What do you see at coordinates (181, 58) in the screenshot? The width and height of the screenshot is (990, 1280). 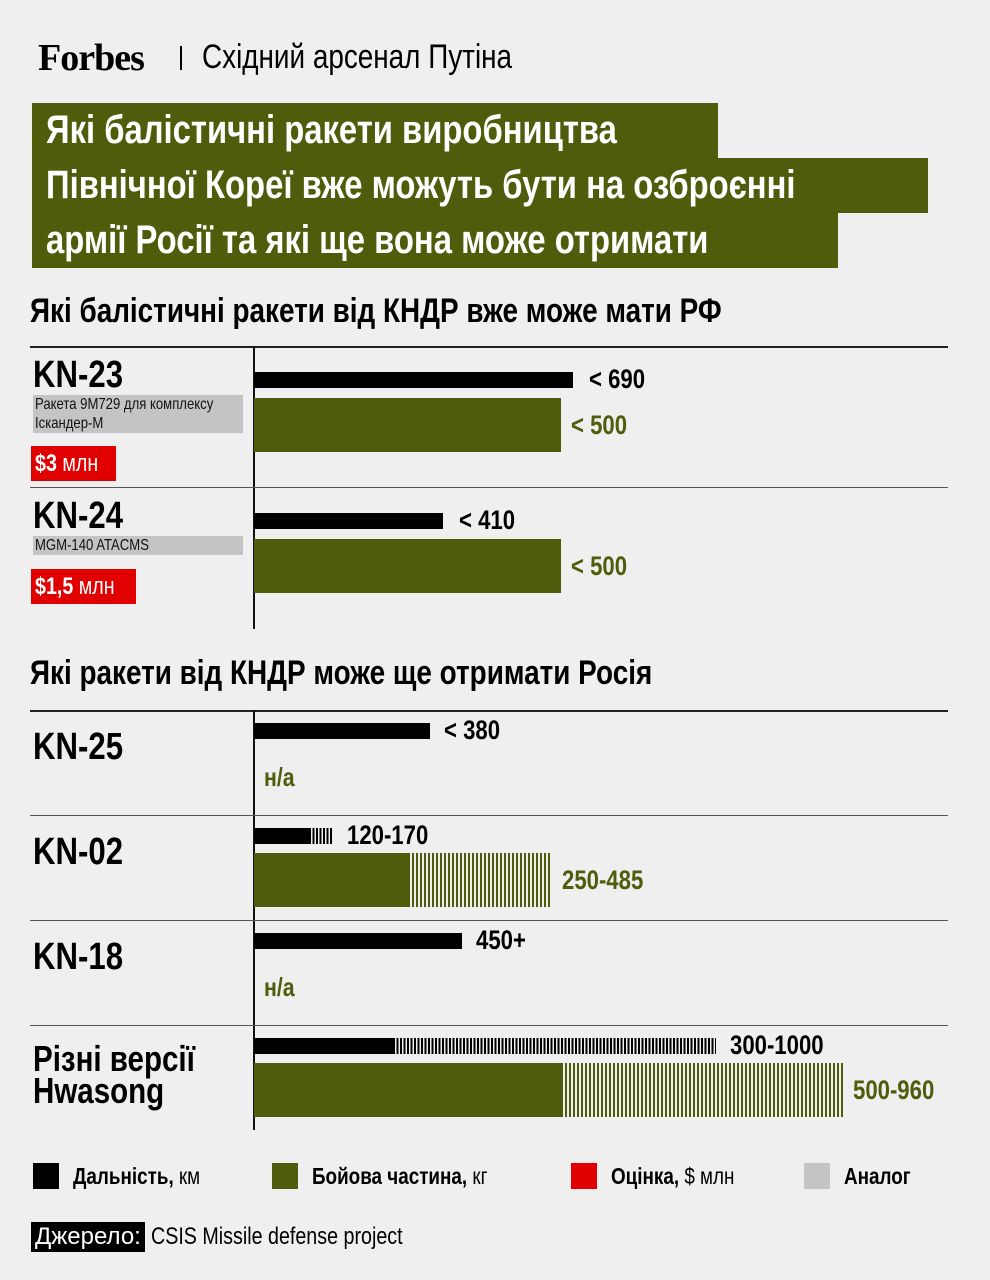 I see `header-separator` at bounding box center [181, 58].